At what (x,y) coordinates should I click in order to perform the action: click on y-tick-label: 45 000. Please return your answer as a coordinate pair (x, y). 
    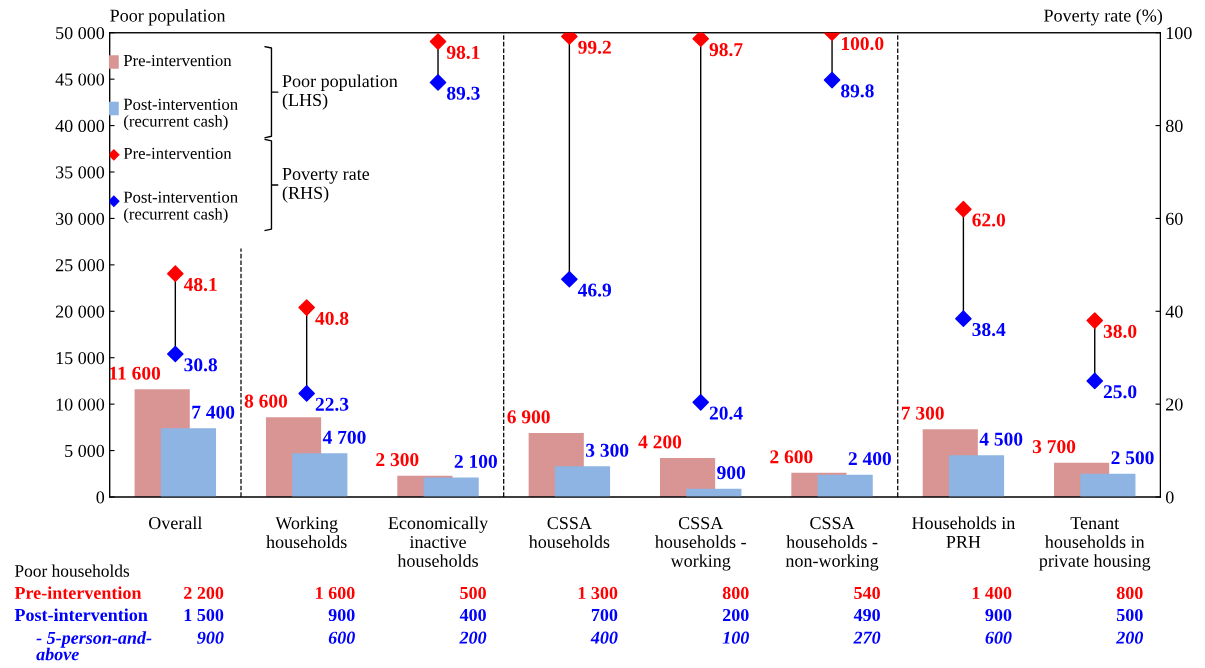
    Looking at the image, I should click on (80, 79).